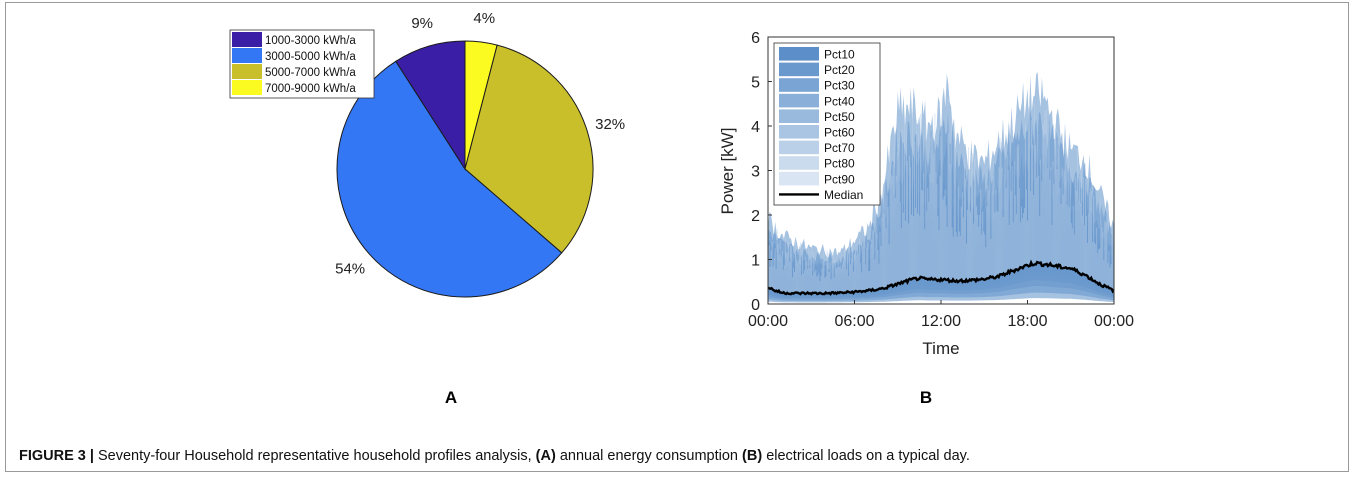 The image size is (1357, 483). I want to click on panel-b-label: B, so click(926, 397).